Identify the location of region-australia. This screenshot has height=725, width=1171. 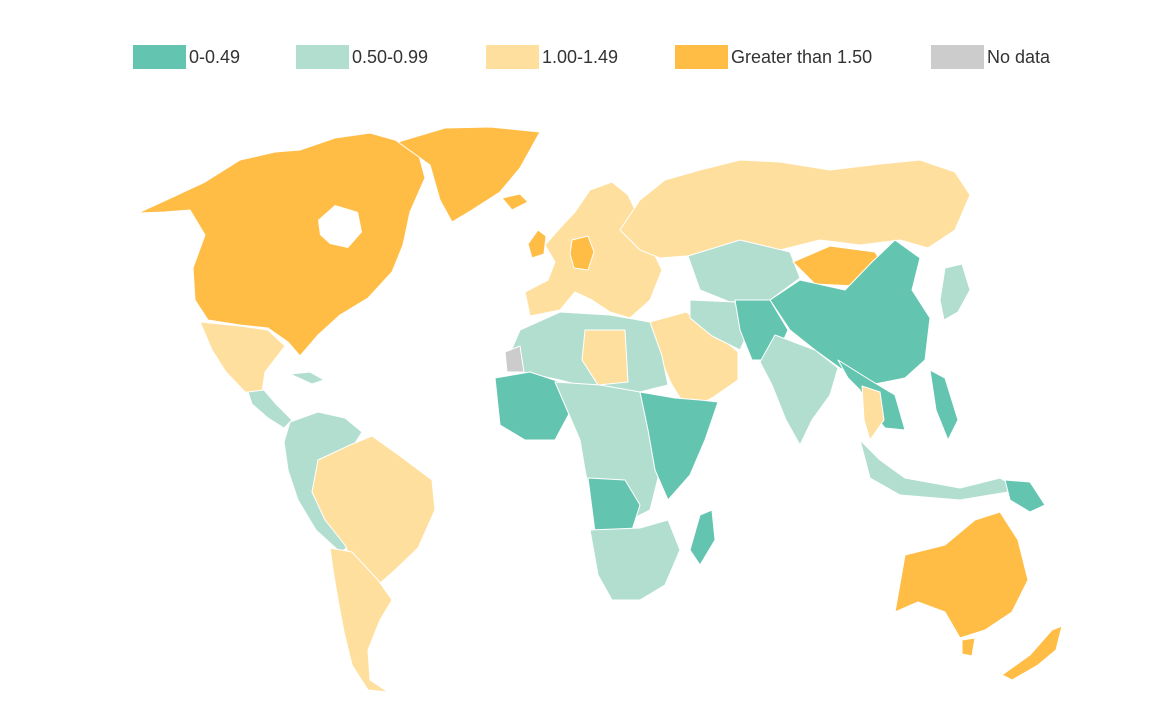
(961, 575).